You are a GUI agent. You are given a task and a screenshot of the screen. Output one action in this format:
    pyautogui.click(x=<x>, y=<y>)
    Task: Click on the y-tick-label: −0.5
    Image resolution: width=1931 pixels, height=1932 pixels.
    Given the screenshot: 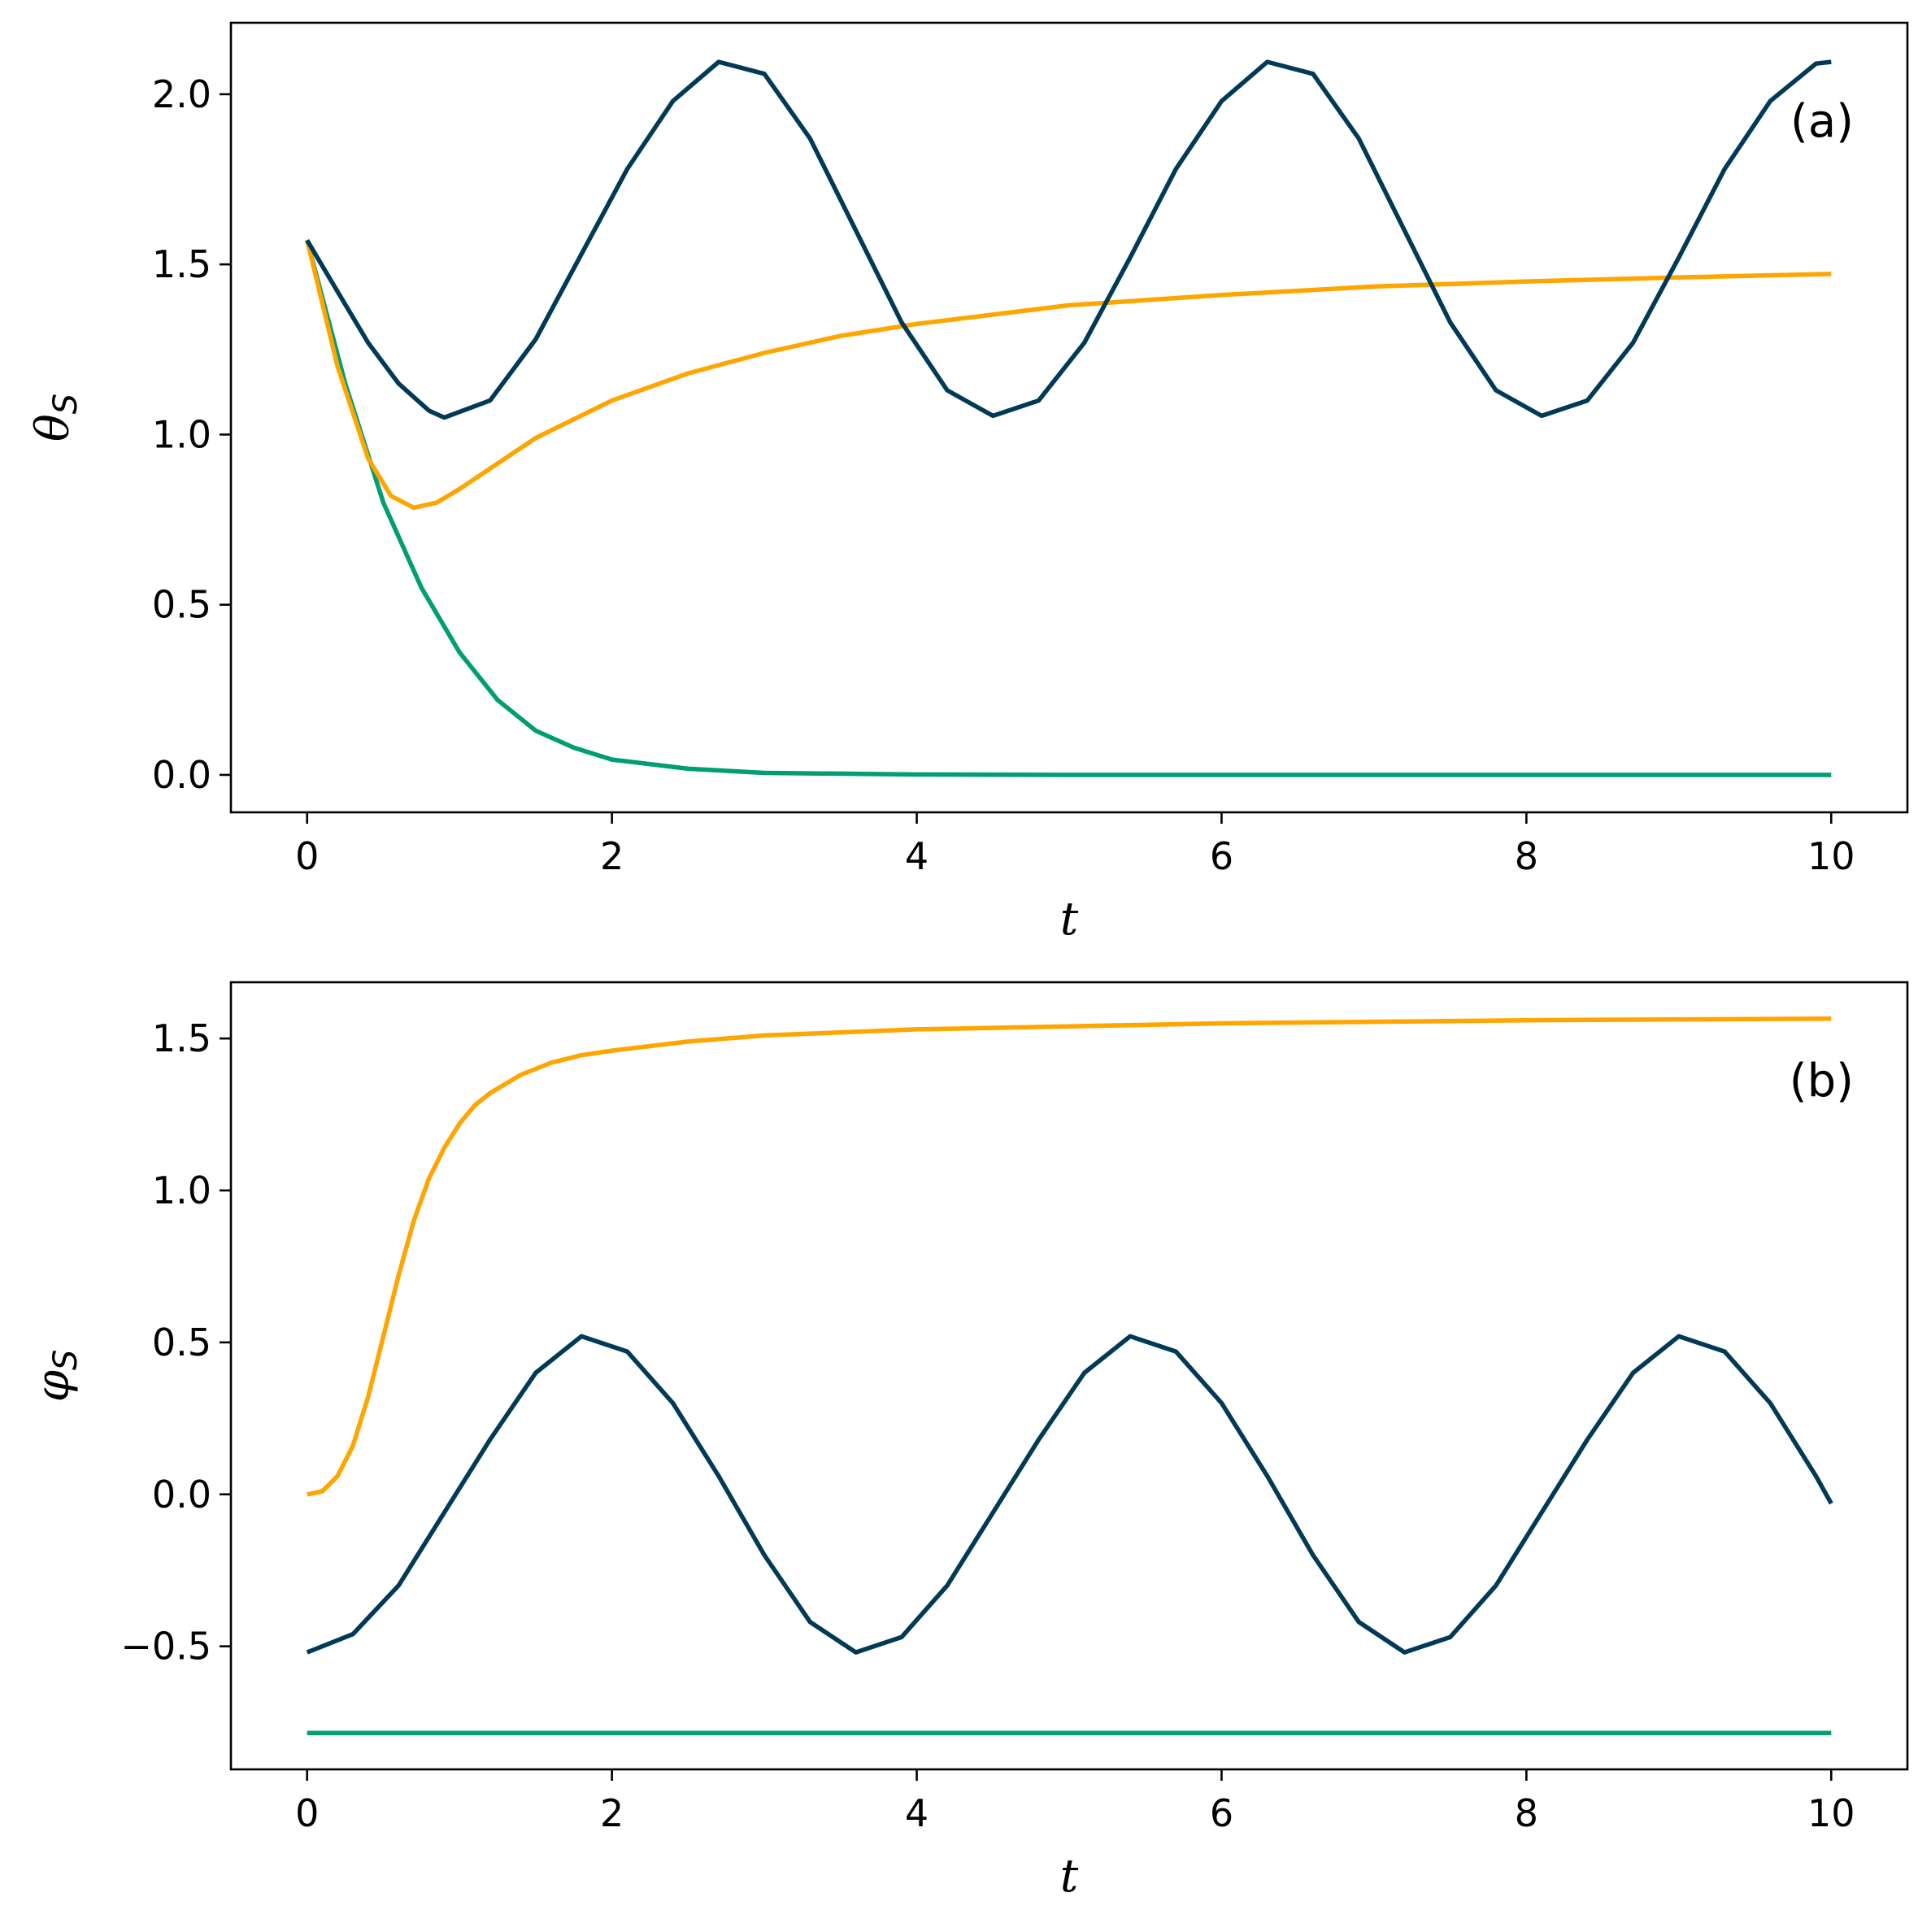 What is the action you would take?
    pyautogui.click(x=165, y=1647)
    